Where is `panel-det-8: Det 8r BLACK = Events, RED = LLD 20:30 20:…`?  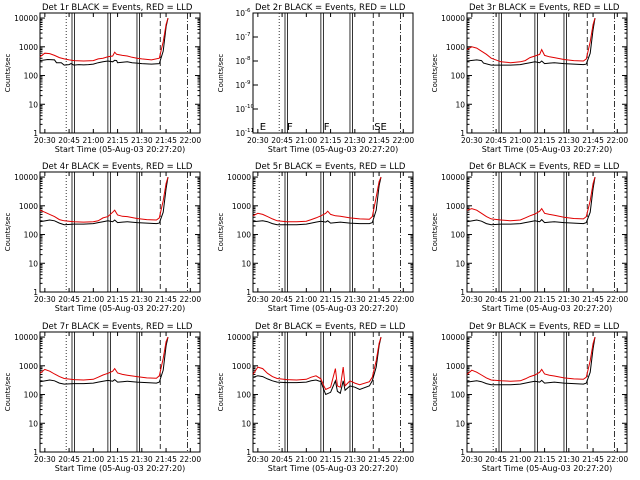
panel-det-8: Det 8r BLACK = Events, RED = LLD 20:30 20:… is located at coordinates (315, 397).